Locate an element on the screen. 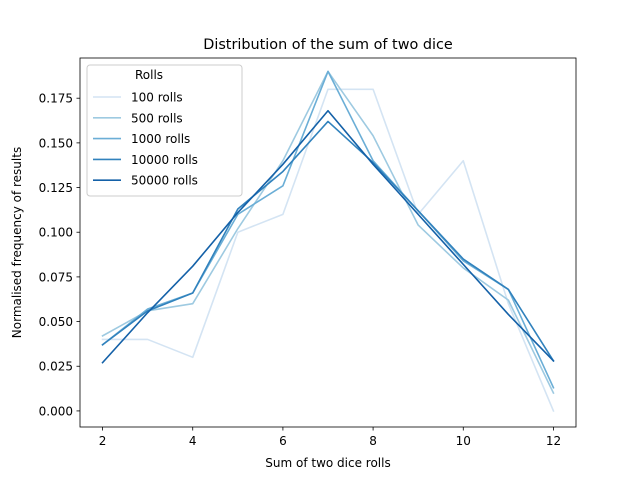  x-tick-label: 12 is located at coordinates (553, 441).